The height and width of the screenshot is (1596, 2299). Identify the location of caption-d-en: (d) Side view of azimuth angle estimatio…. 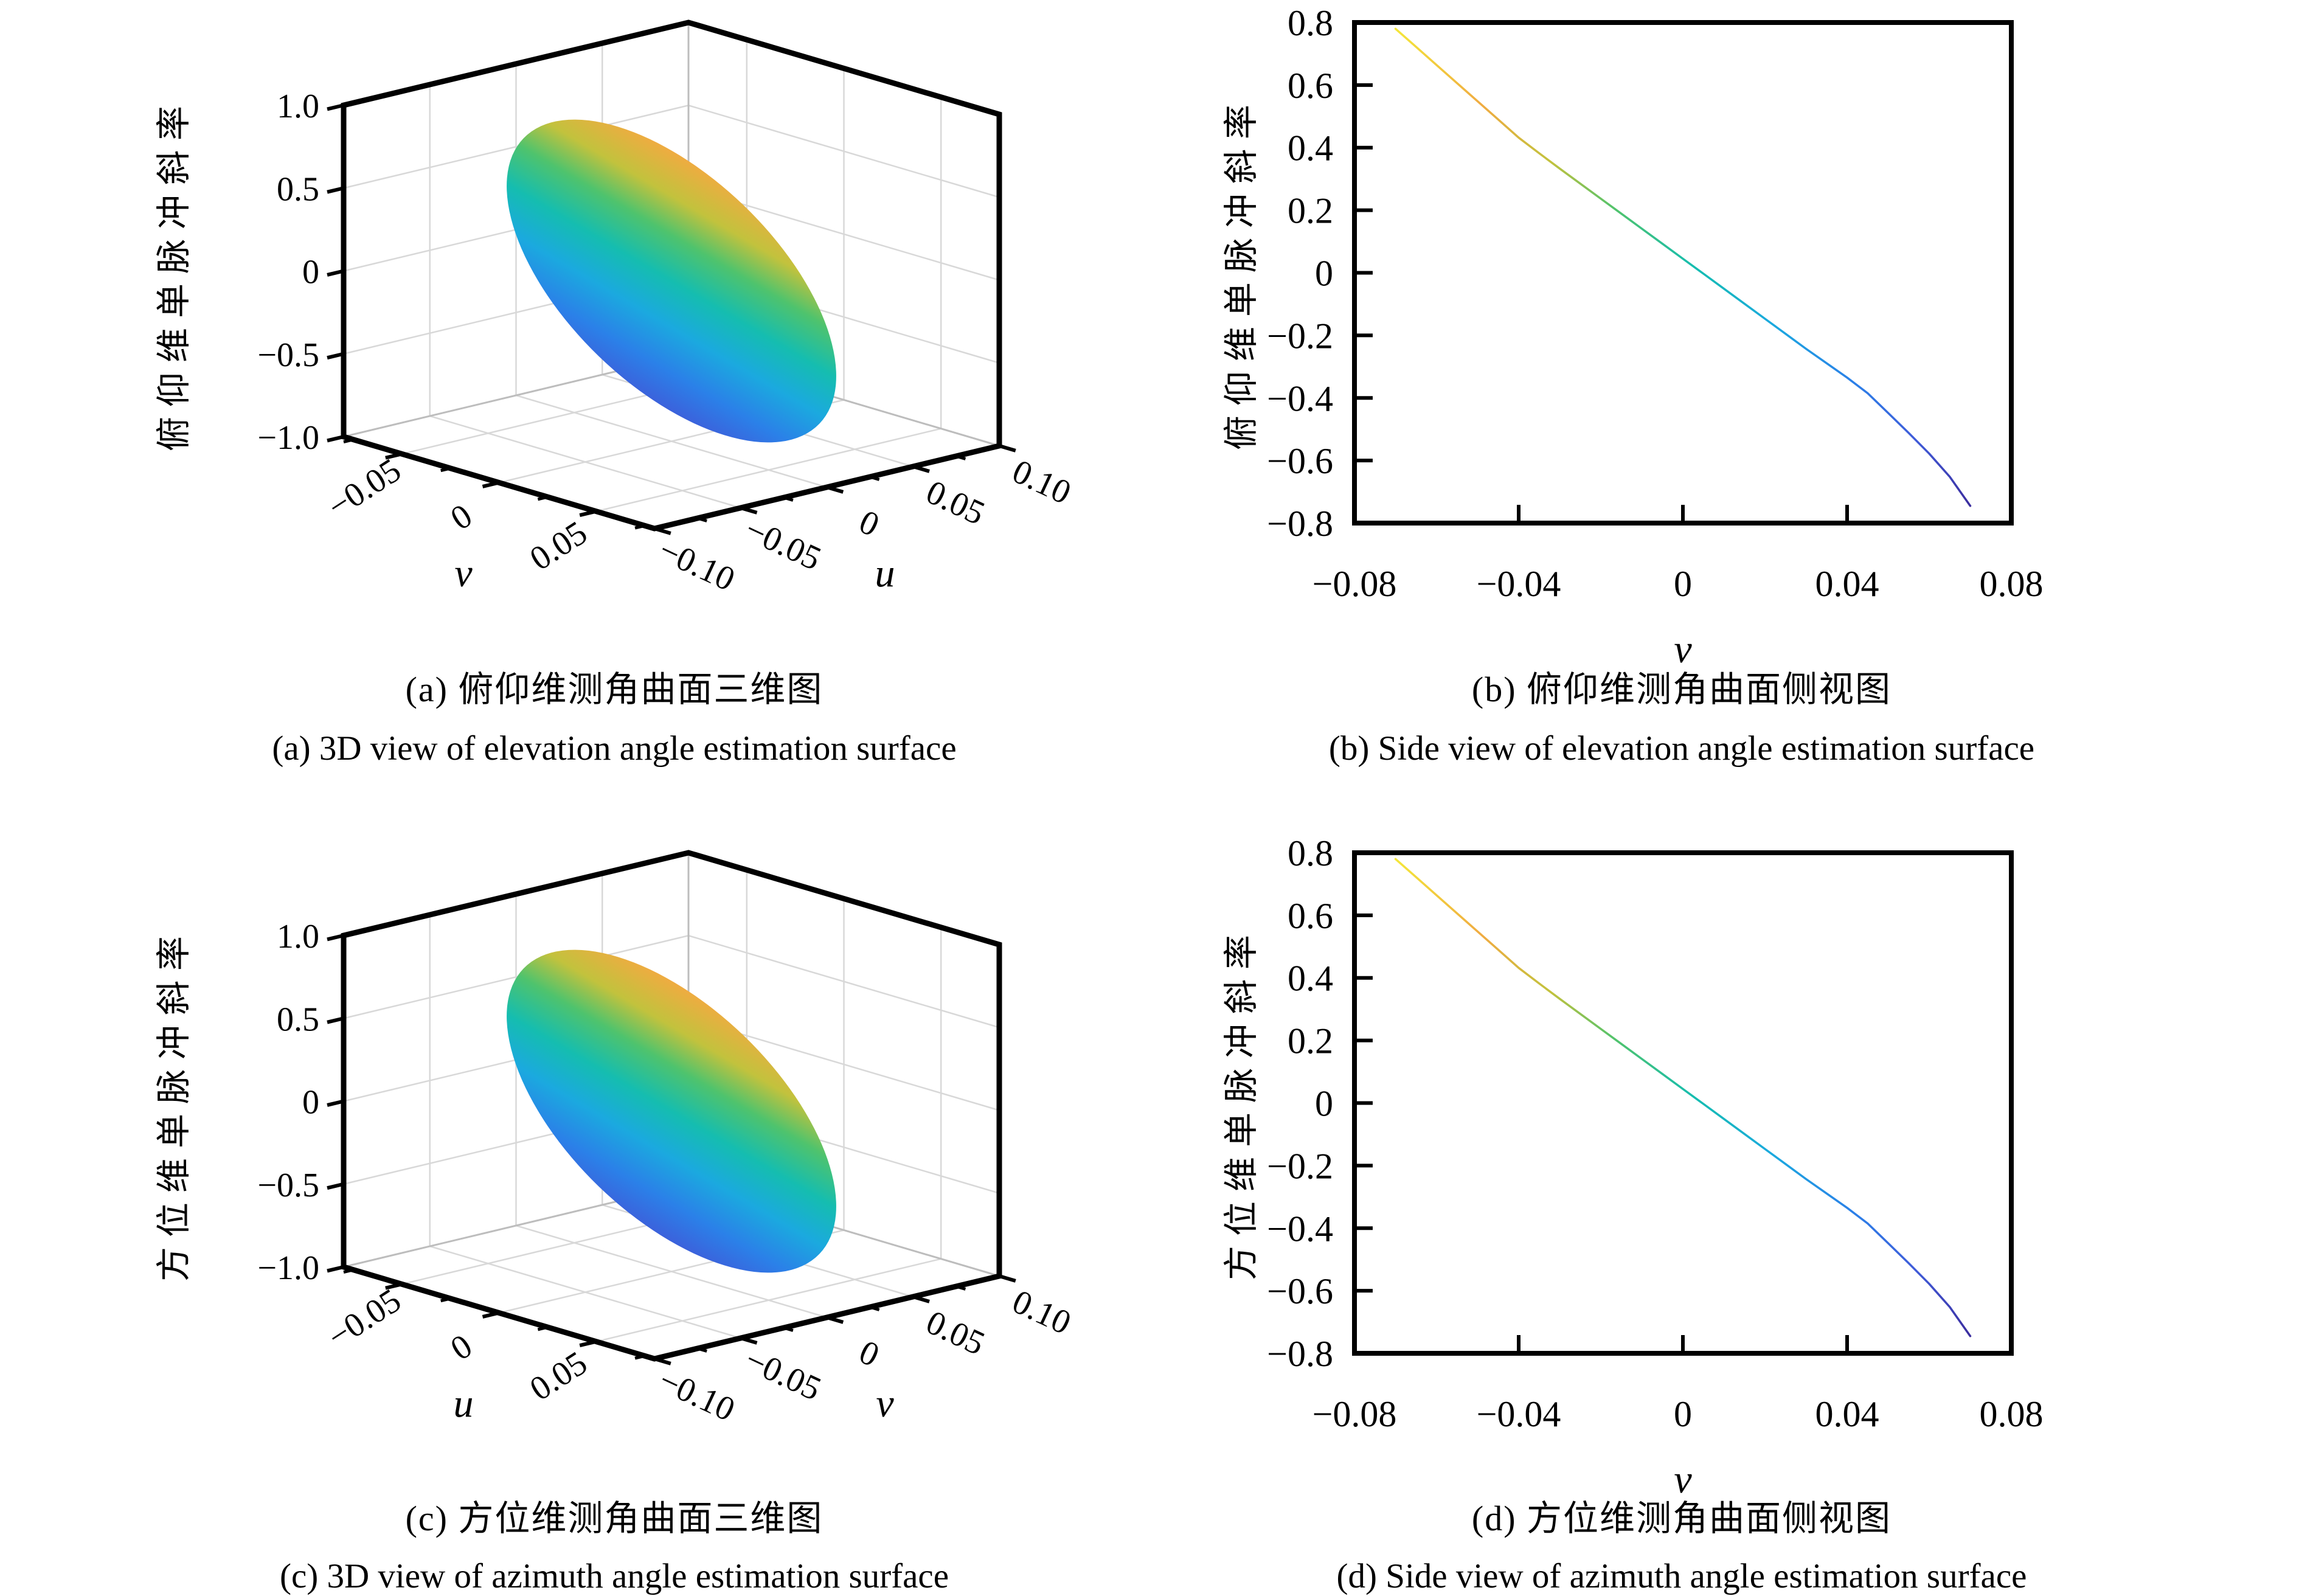
(1681, 1576).